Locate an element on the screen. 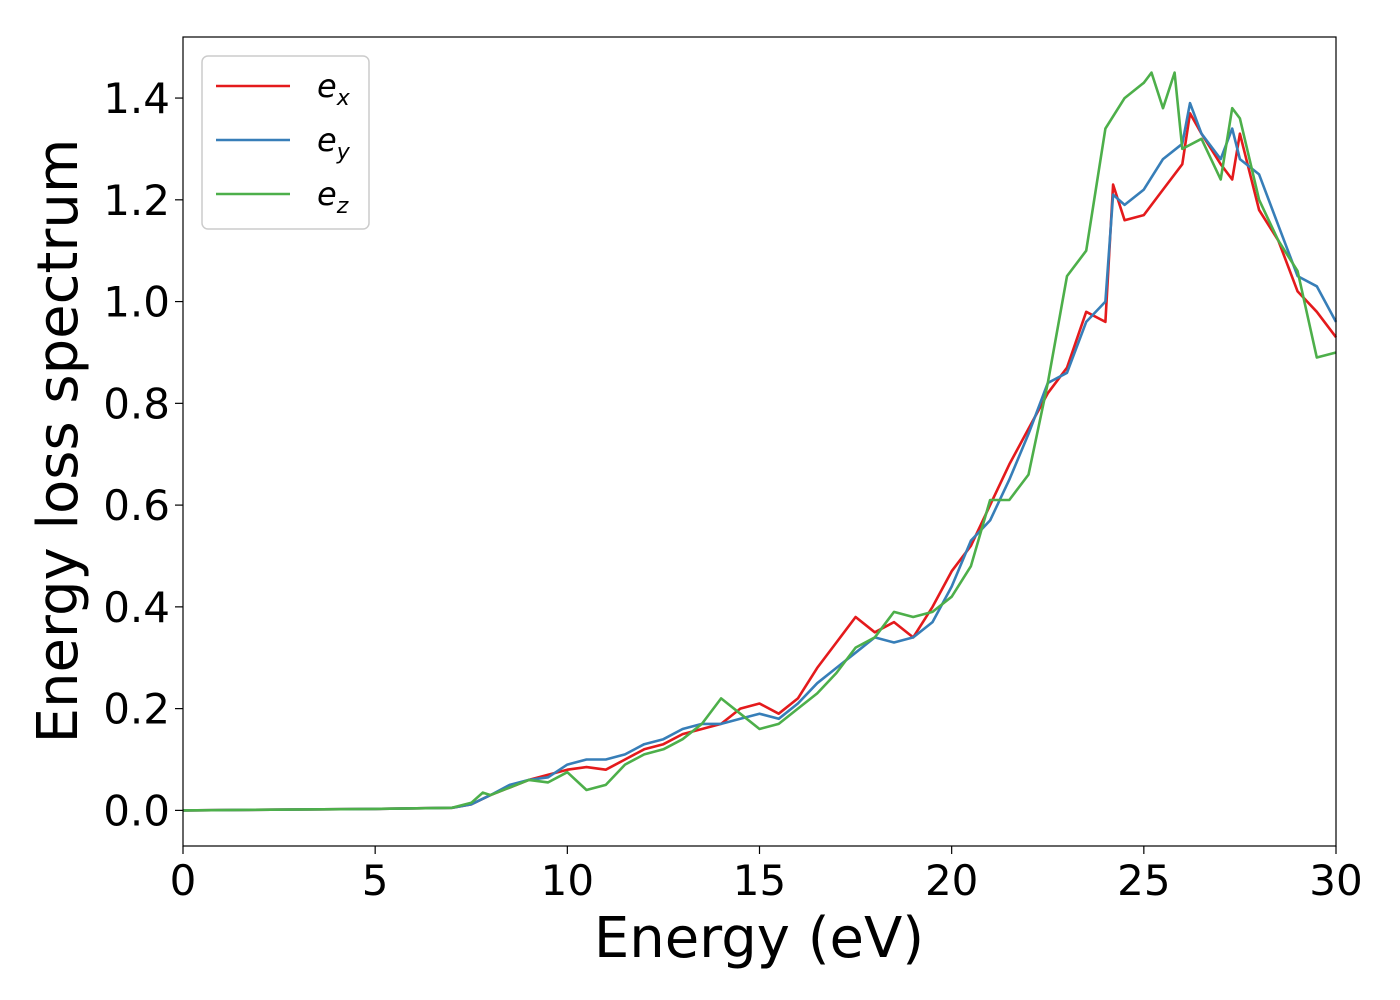  x-tick-label: 25 is located at coordinates (1143, 880).